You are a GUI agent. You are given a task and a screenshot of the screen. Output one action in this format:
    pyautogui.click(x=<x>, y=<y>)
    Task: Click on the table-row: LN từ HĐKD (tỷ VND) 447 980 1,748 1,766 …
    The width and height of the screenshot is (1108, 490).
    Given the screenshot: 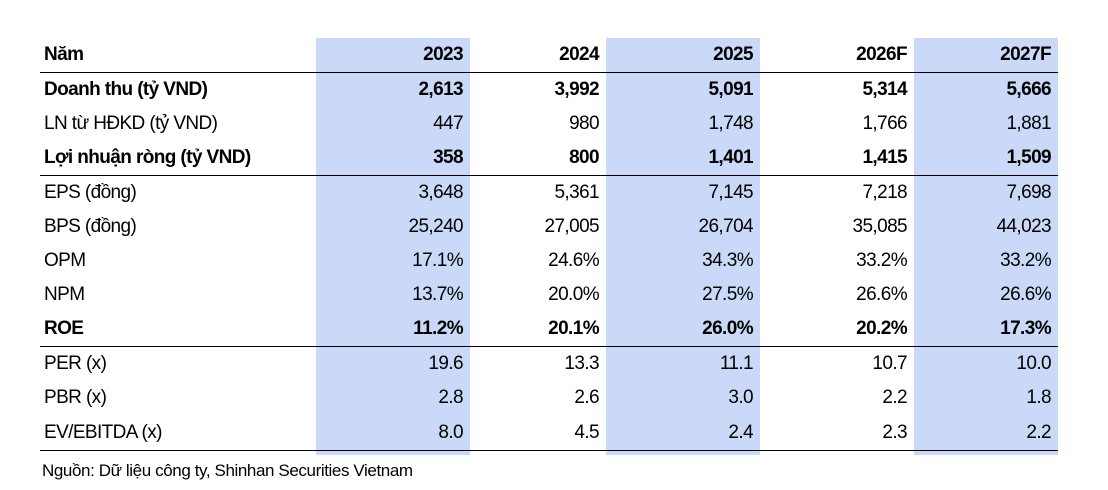 What is the action you would take?
    pyautogui.click(x=549, y=124)
    